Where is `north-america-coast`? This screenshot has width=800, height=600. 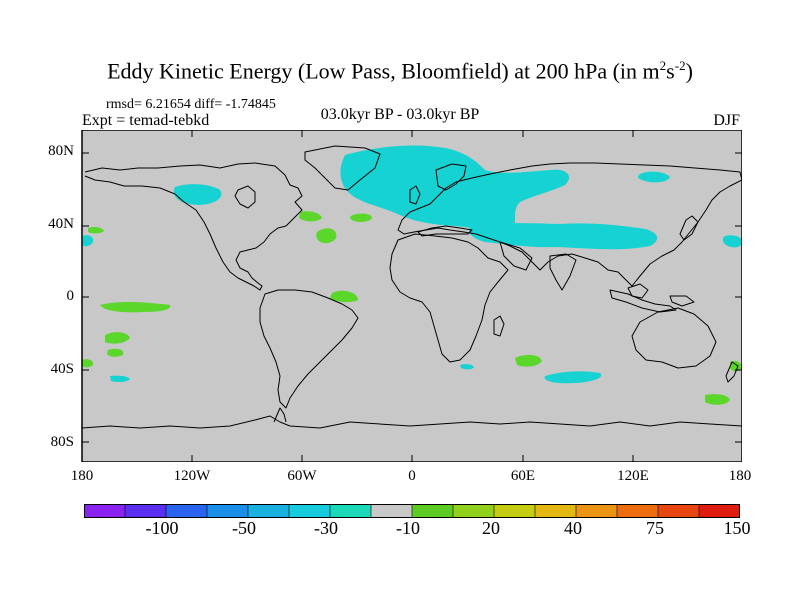 north-america-coast is located at coordinates (193, 226).